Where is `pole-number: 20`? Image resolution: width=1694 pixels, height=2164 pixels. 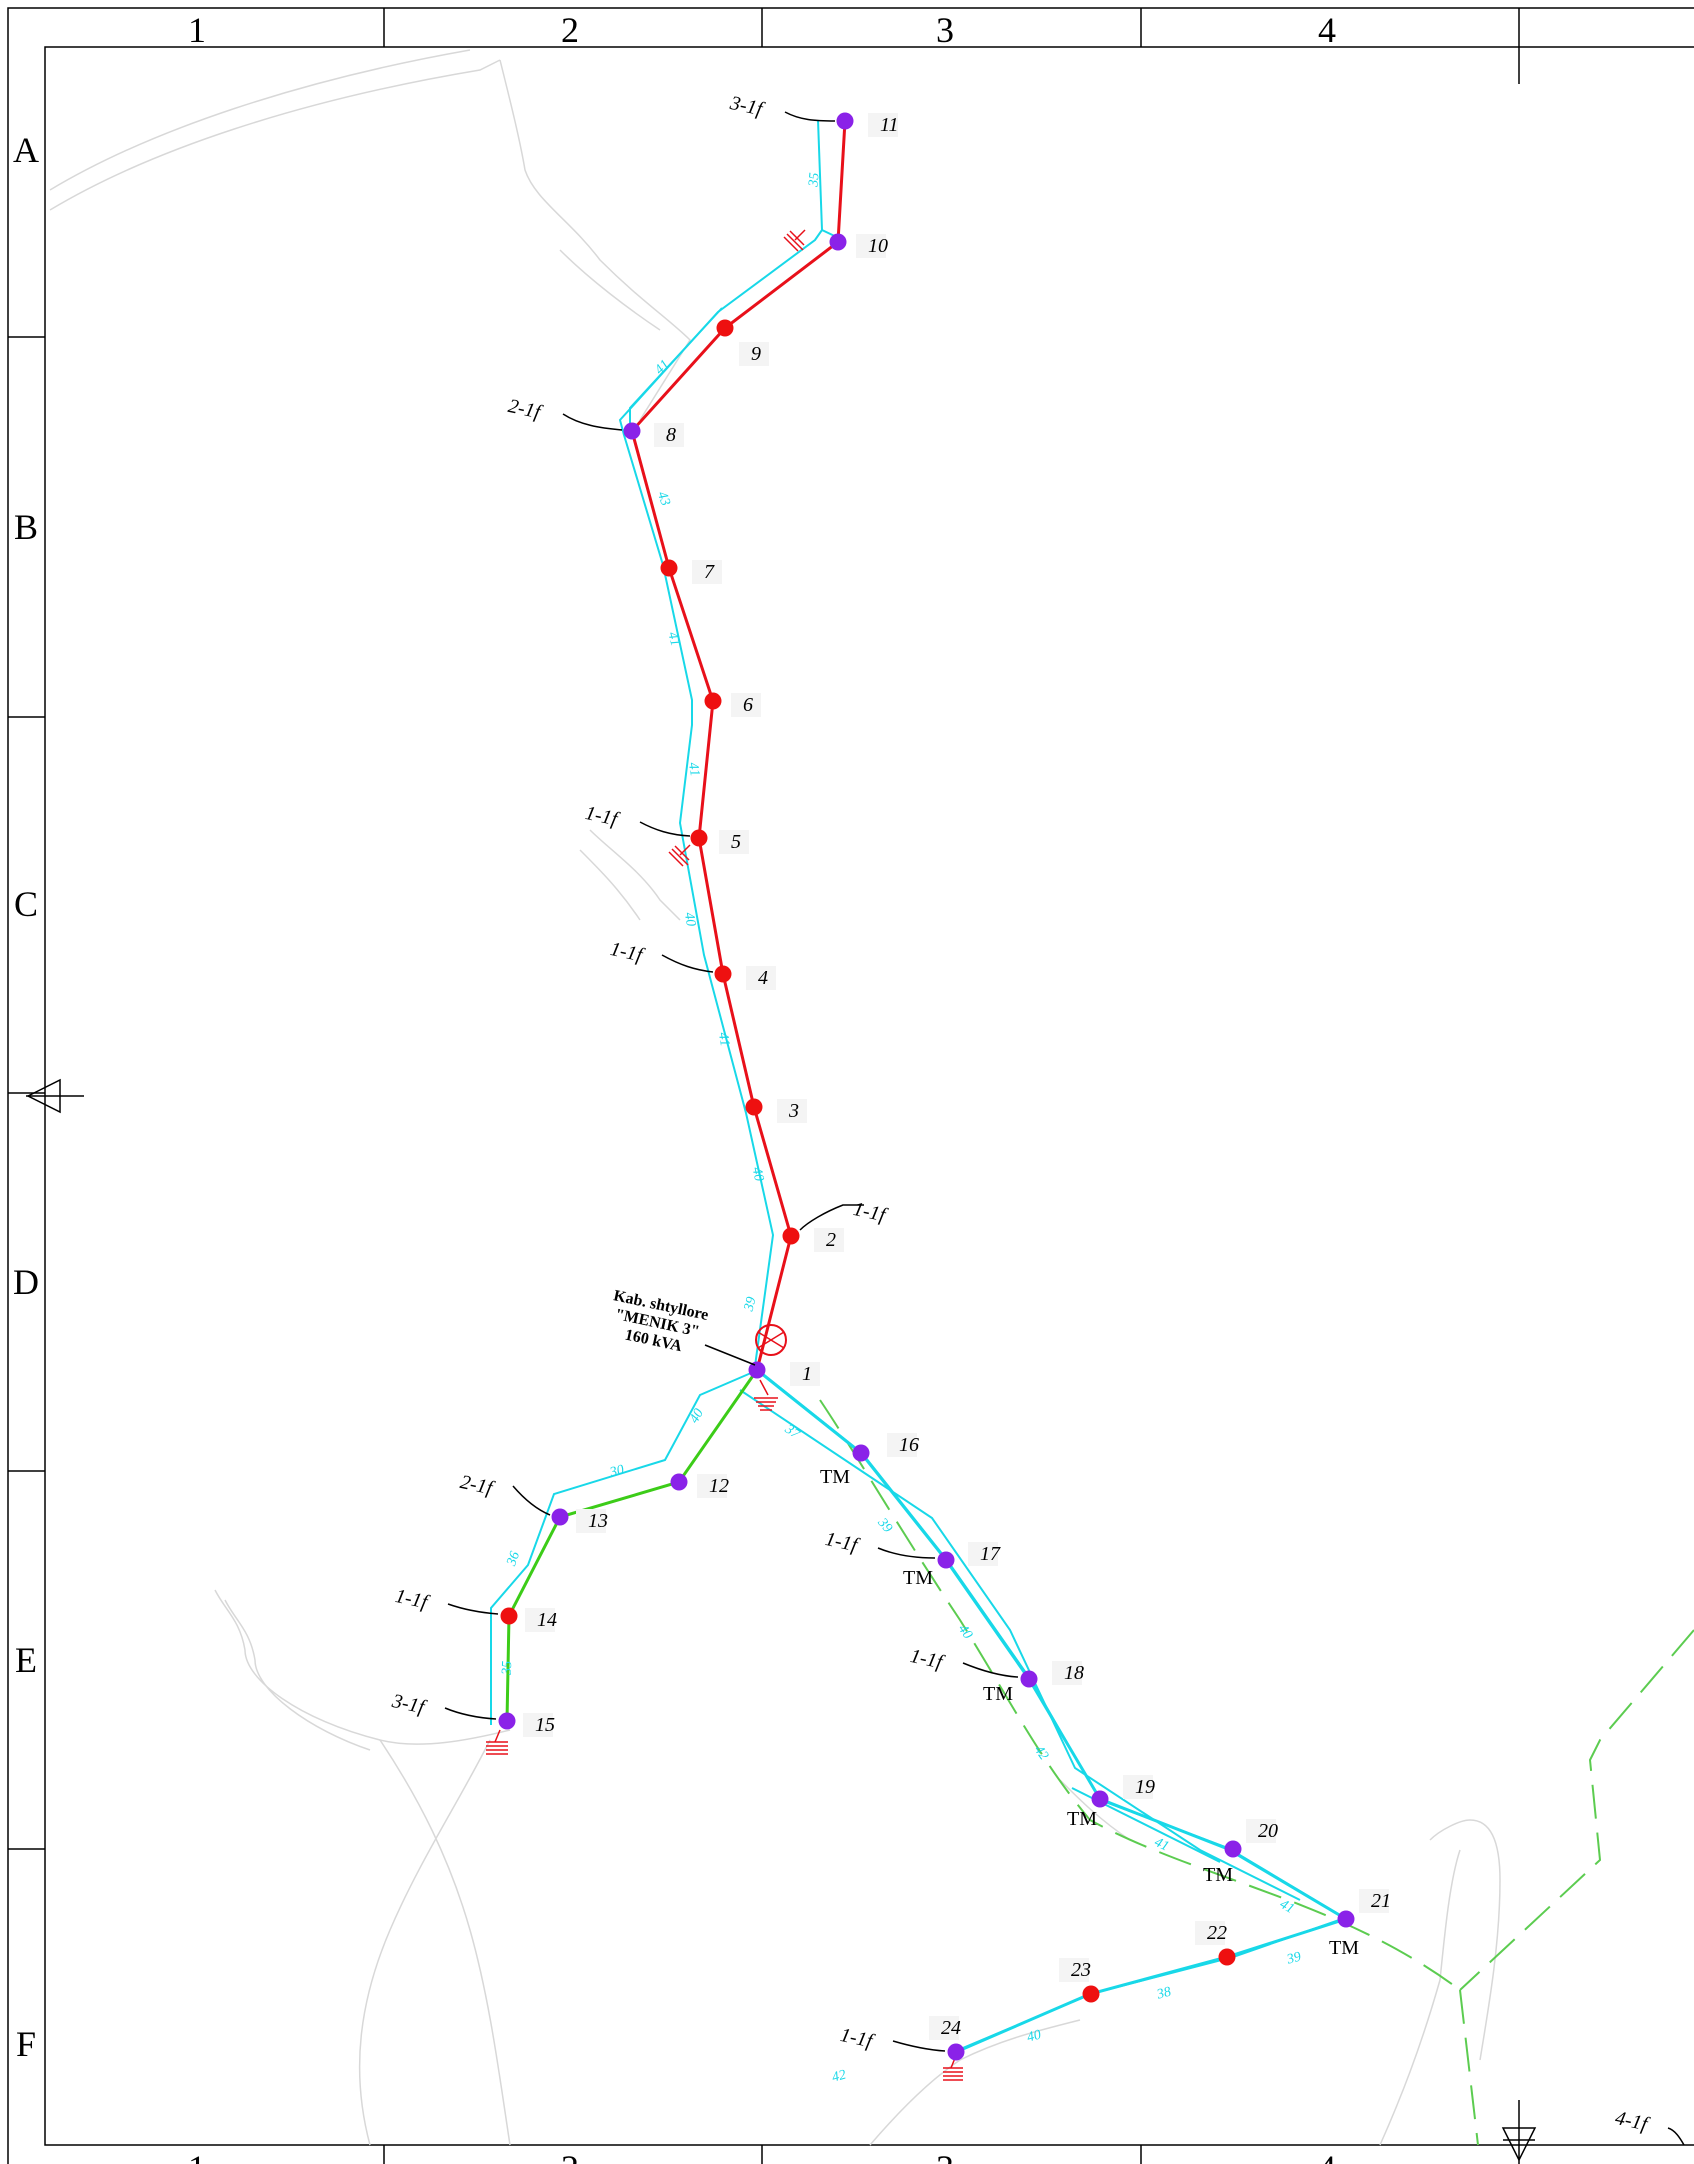
pole-number: 20 is located at coordinates (1268, 1831).